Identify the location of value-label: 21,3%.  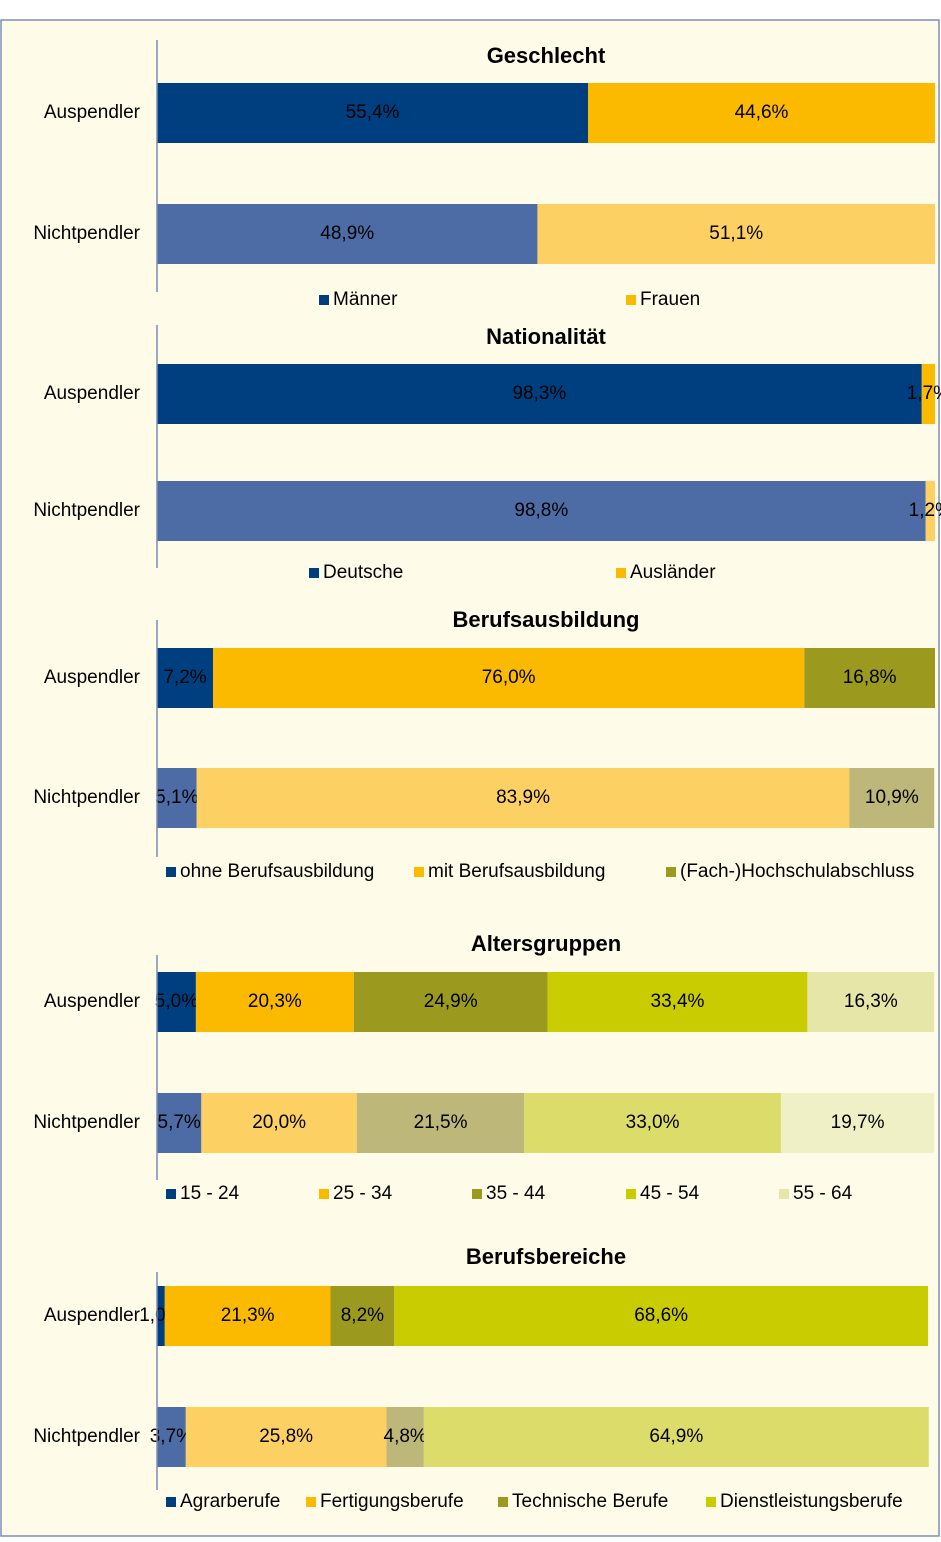
(248, 1315).